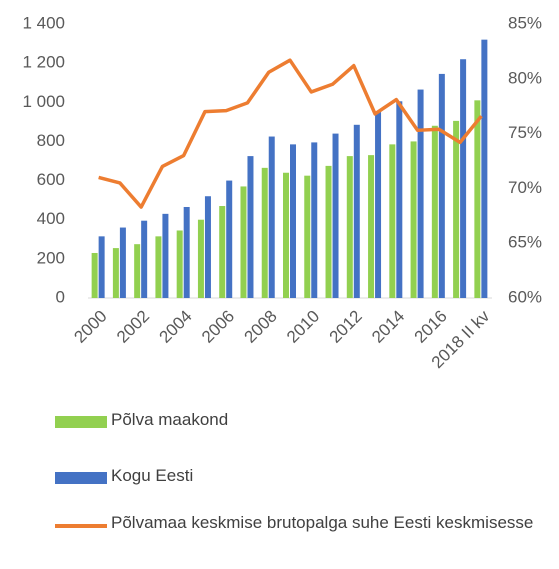  What do you see at coordinates (525, 132) in the screenshot?
I see `y2-tick-label: 75%` at bounding box center [525, 132].